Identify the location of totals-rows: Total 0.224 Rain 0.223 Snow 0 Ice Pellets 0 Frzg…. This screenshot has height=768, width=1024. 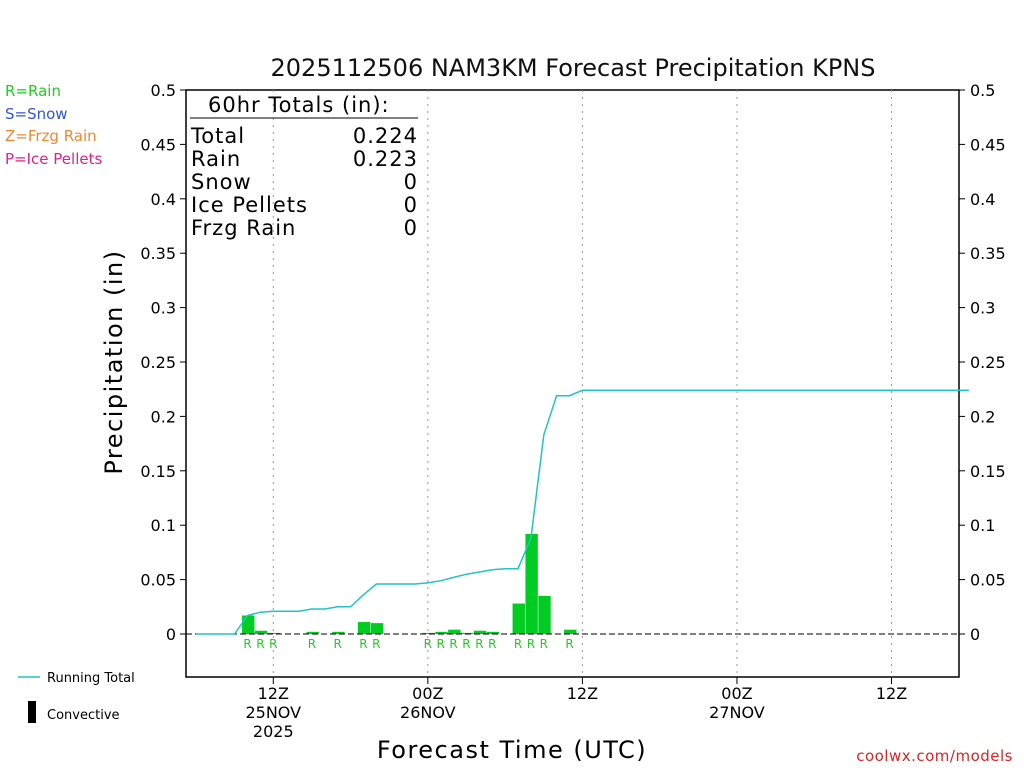
(304, 182).